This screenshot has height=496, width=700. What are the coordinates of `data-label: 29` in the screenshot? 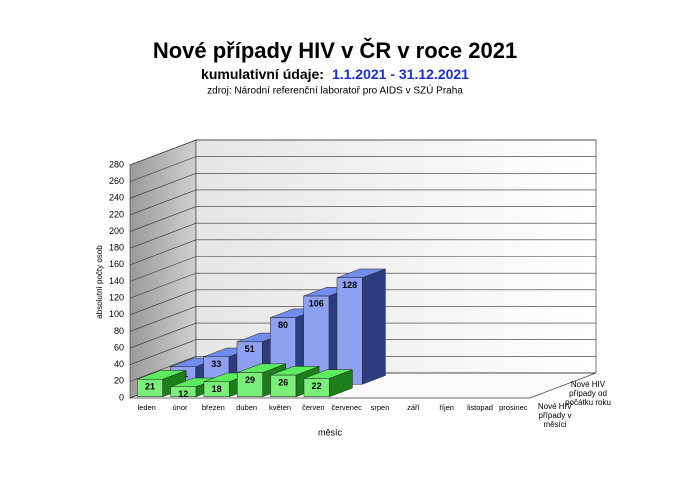 It's located at (250, 380).